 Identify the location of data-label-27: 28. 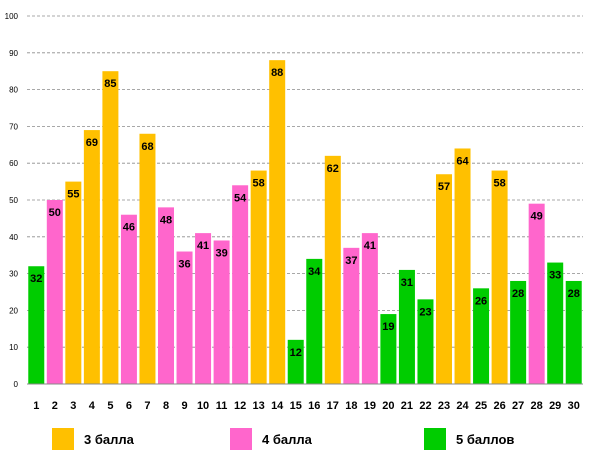
(518, 294).